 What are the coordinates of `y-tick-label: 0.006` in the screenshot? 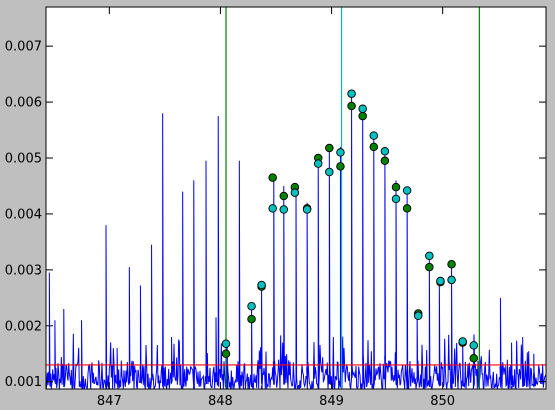 It's located at (23, 103).